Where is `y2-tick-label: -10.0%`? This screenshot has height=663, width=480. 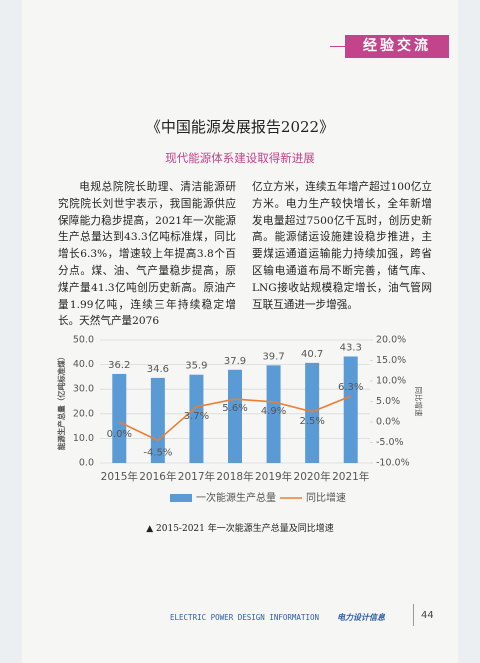 y2-tick-label: -10.0% is located at coordinates (393, 463).